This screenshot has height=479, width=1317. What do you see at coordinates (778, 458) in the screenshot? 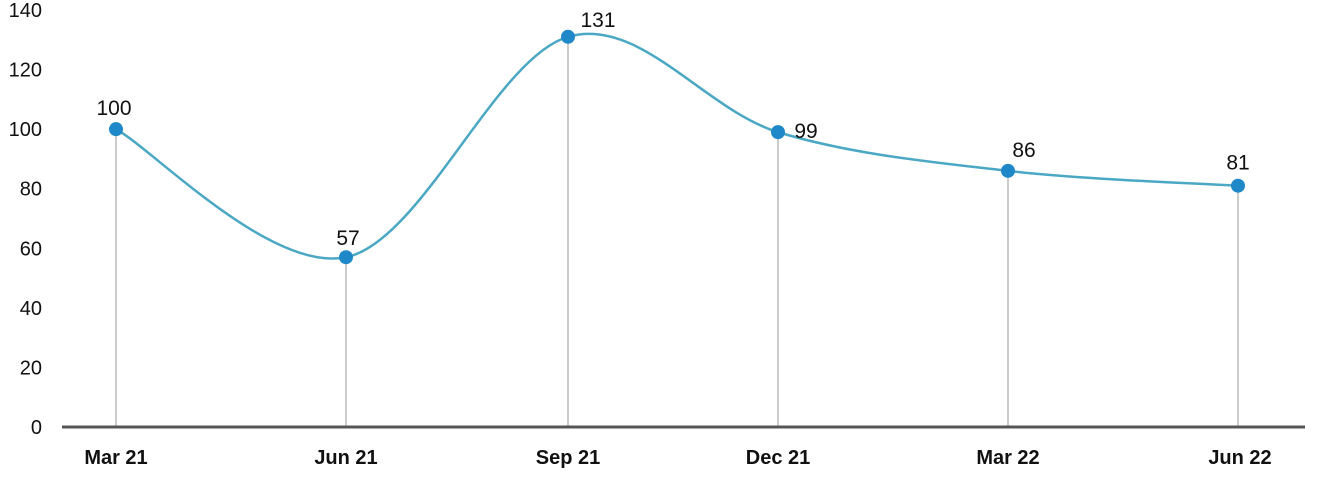
I see `x-tick-label: Dec 21` at bounding box center [778, 458].